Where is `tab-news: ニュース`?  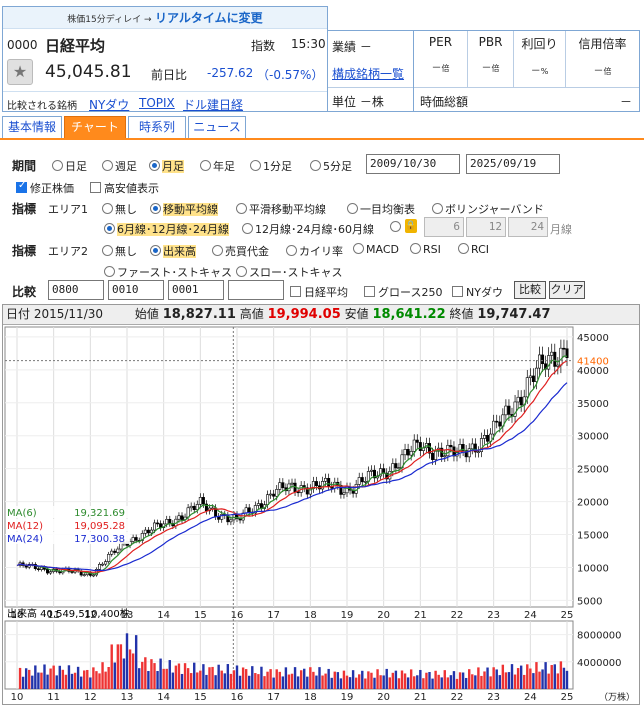 tab-news: ニュース is located at coordinates (217, 127).